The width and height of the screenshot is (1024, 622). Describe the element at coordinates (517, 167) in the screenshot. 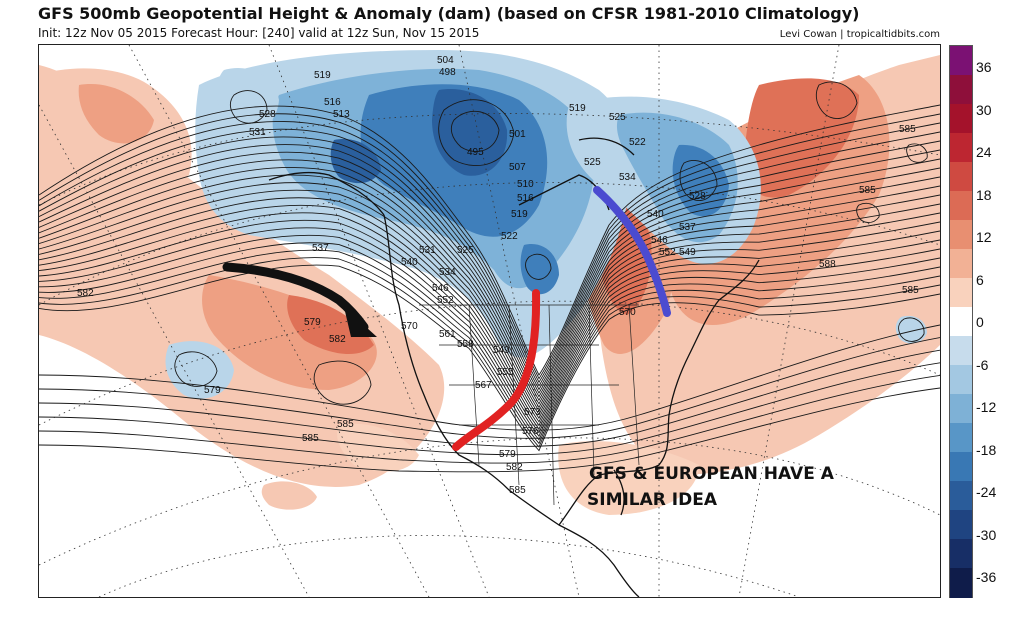

I see `contour-label: 507` at that location.